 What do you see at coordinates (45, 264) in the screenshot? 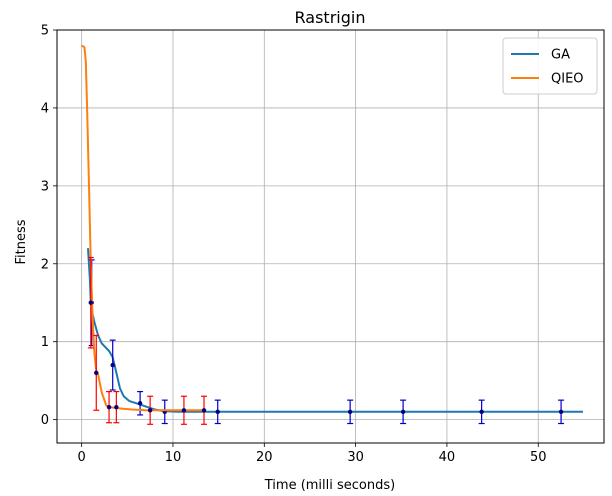
I see `y-tick-label: 2` at bounding box center [45, 264].